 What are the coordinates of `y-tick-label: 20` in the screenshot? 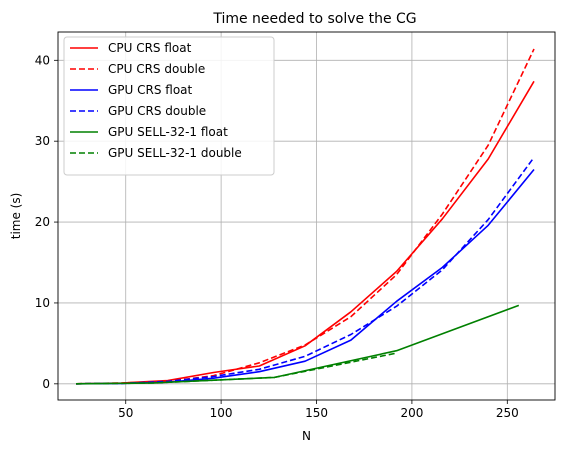 It's located at (42, 222).